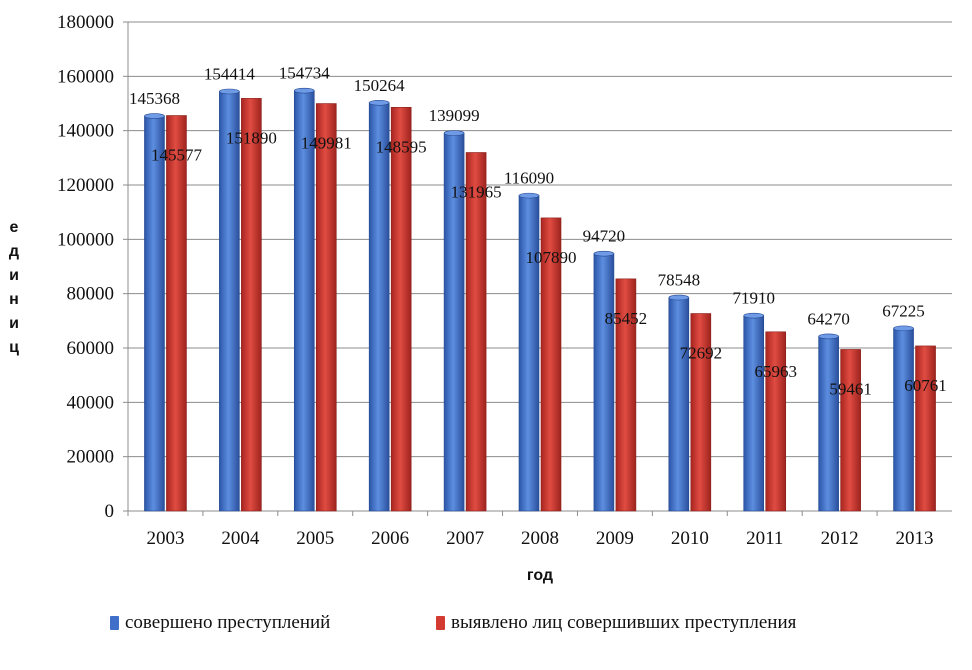 The image size is (972, 670). I want to click on y-tick-label: 120000, so click(85, 185).